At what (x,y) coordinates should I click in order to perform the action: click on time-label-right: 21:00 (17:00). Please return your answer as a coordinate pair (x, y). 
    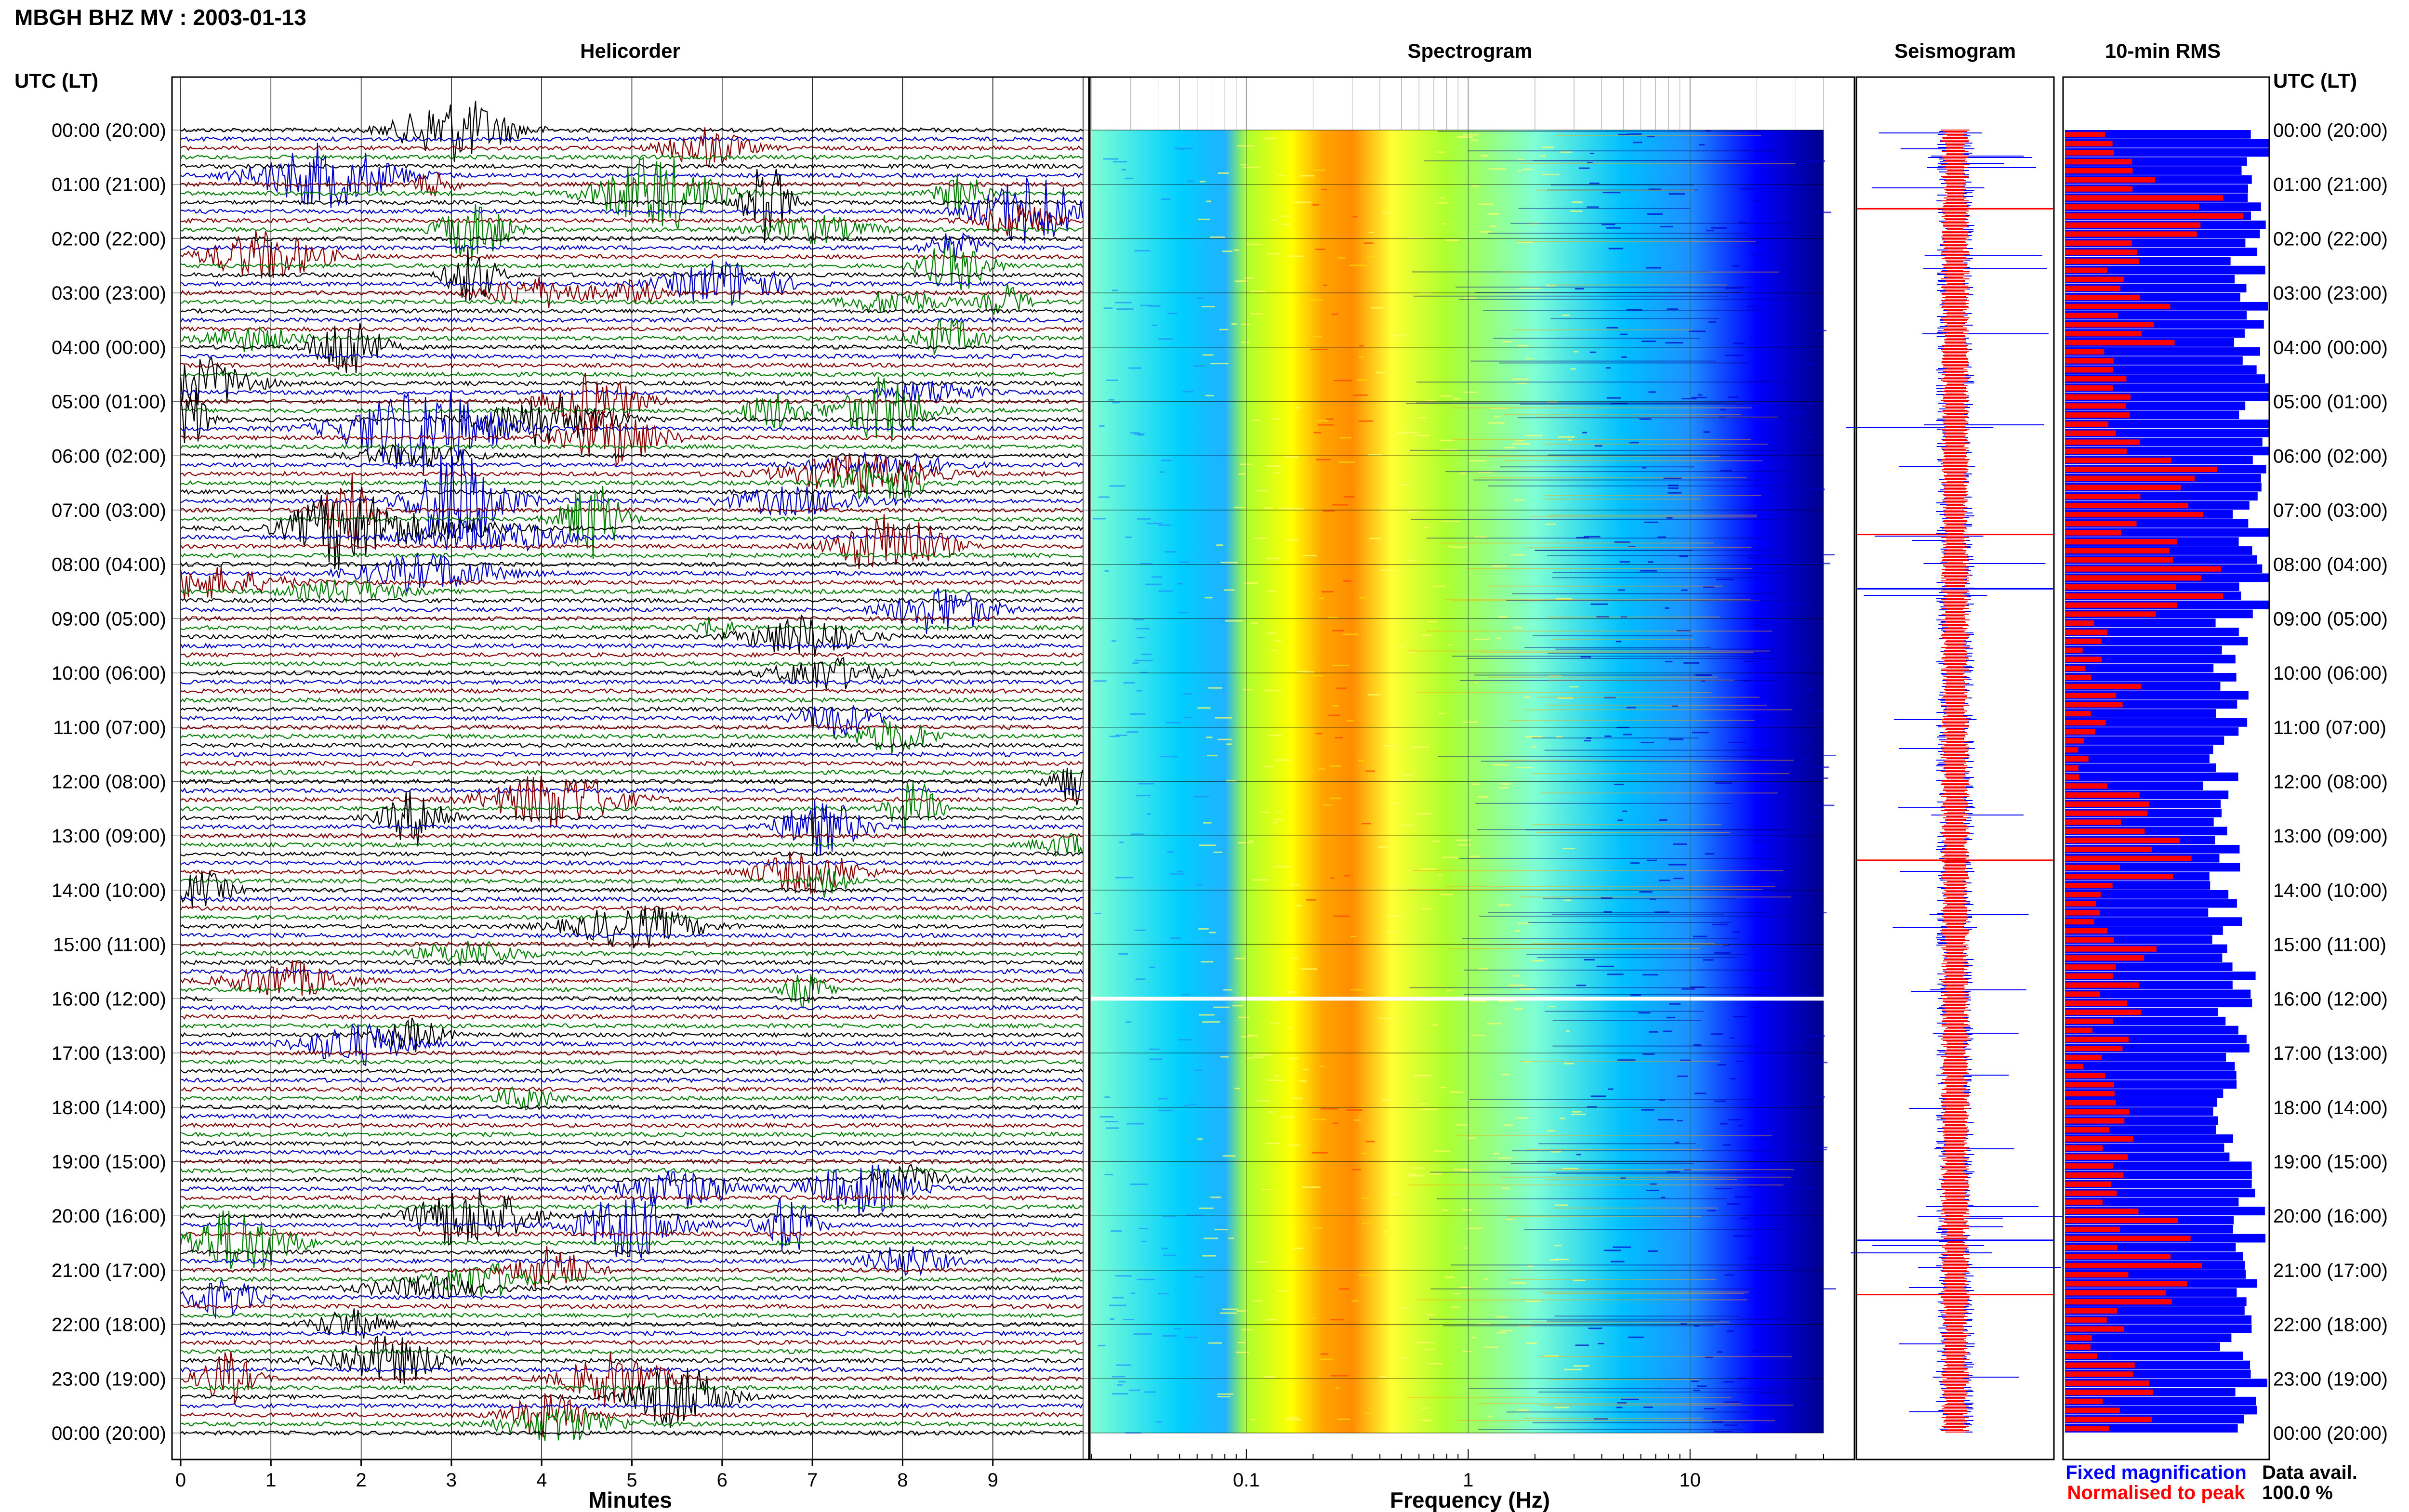
    Looking at the image, I should click on (2330, 1270).